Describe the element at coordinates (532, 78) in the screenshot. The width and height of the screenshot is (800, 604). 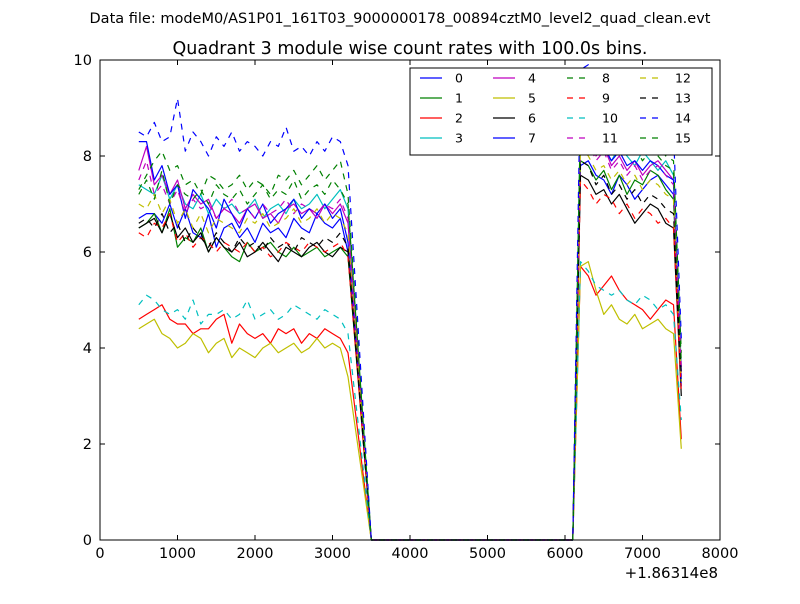
I see `legend-label-4: 4` at that location.